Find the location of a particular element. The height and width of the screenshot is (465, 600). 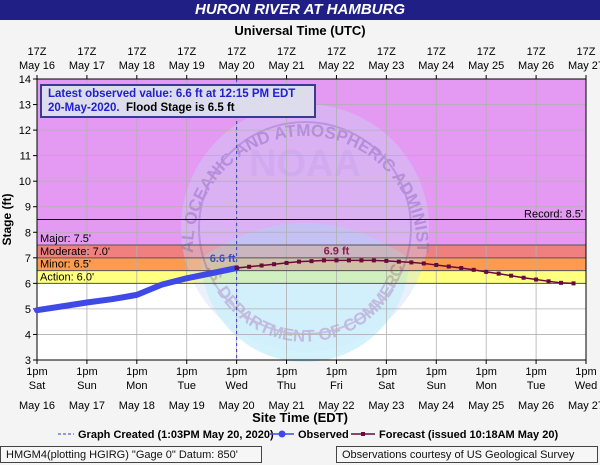

value-annotation: 6.6 ft is located at coordinates (223, 259).